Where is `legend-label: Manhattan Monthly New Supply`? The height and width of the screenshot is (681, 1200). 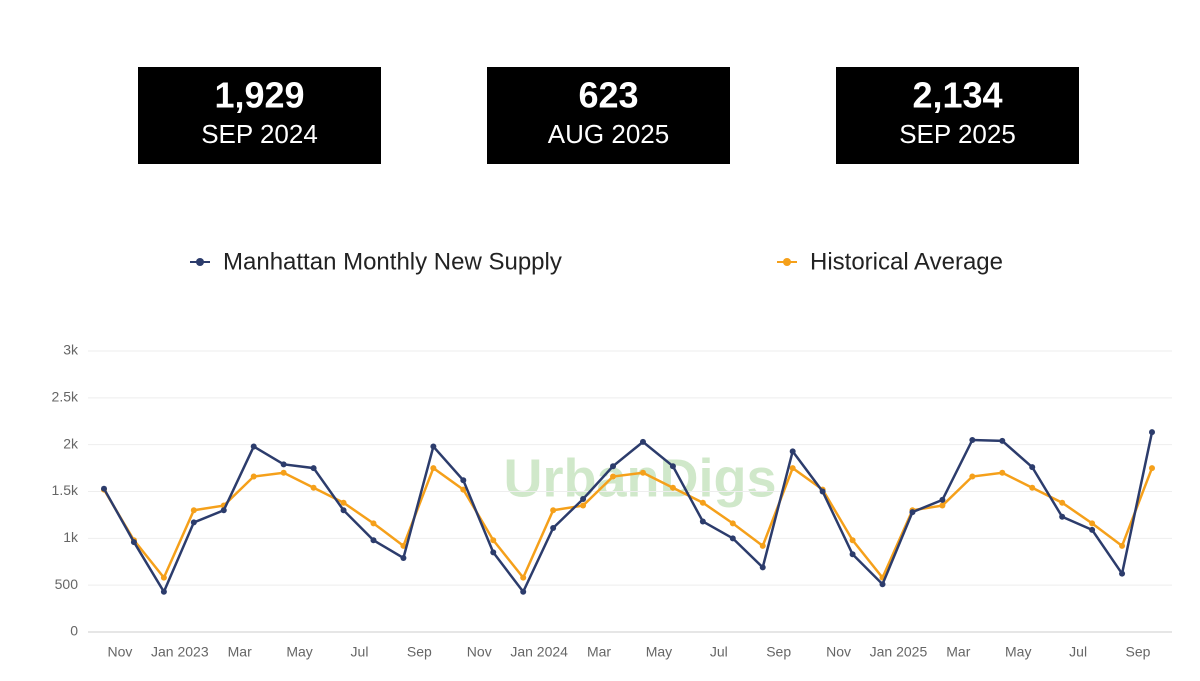 legend-label: Manhattan Monthly New Supply is located at coordinates (392, 261).